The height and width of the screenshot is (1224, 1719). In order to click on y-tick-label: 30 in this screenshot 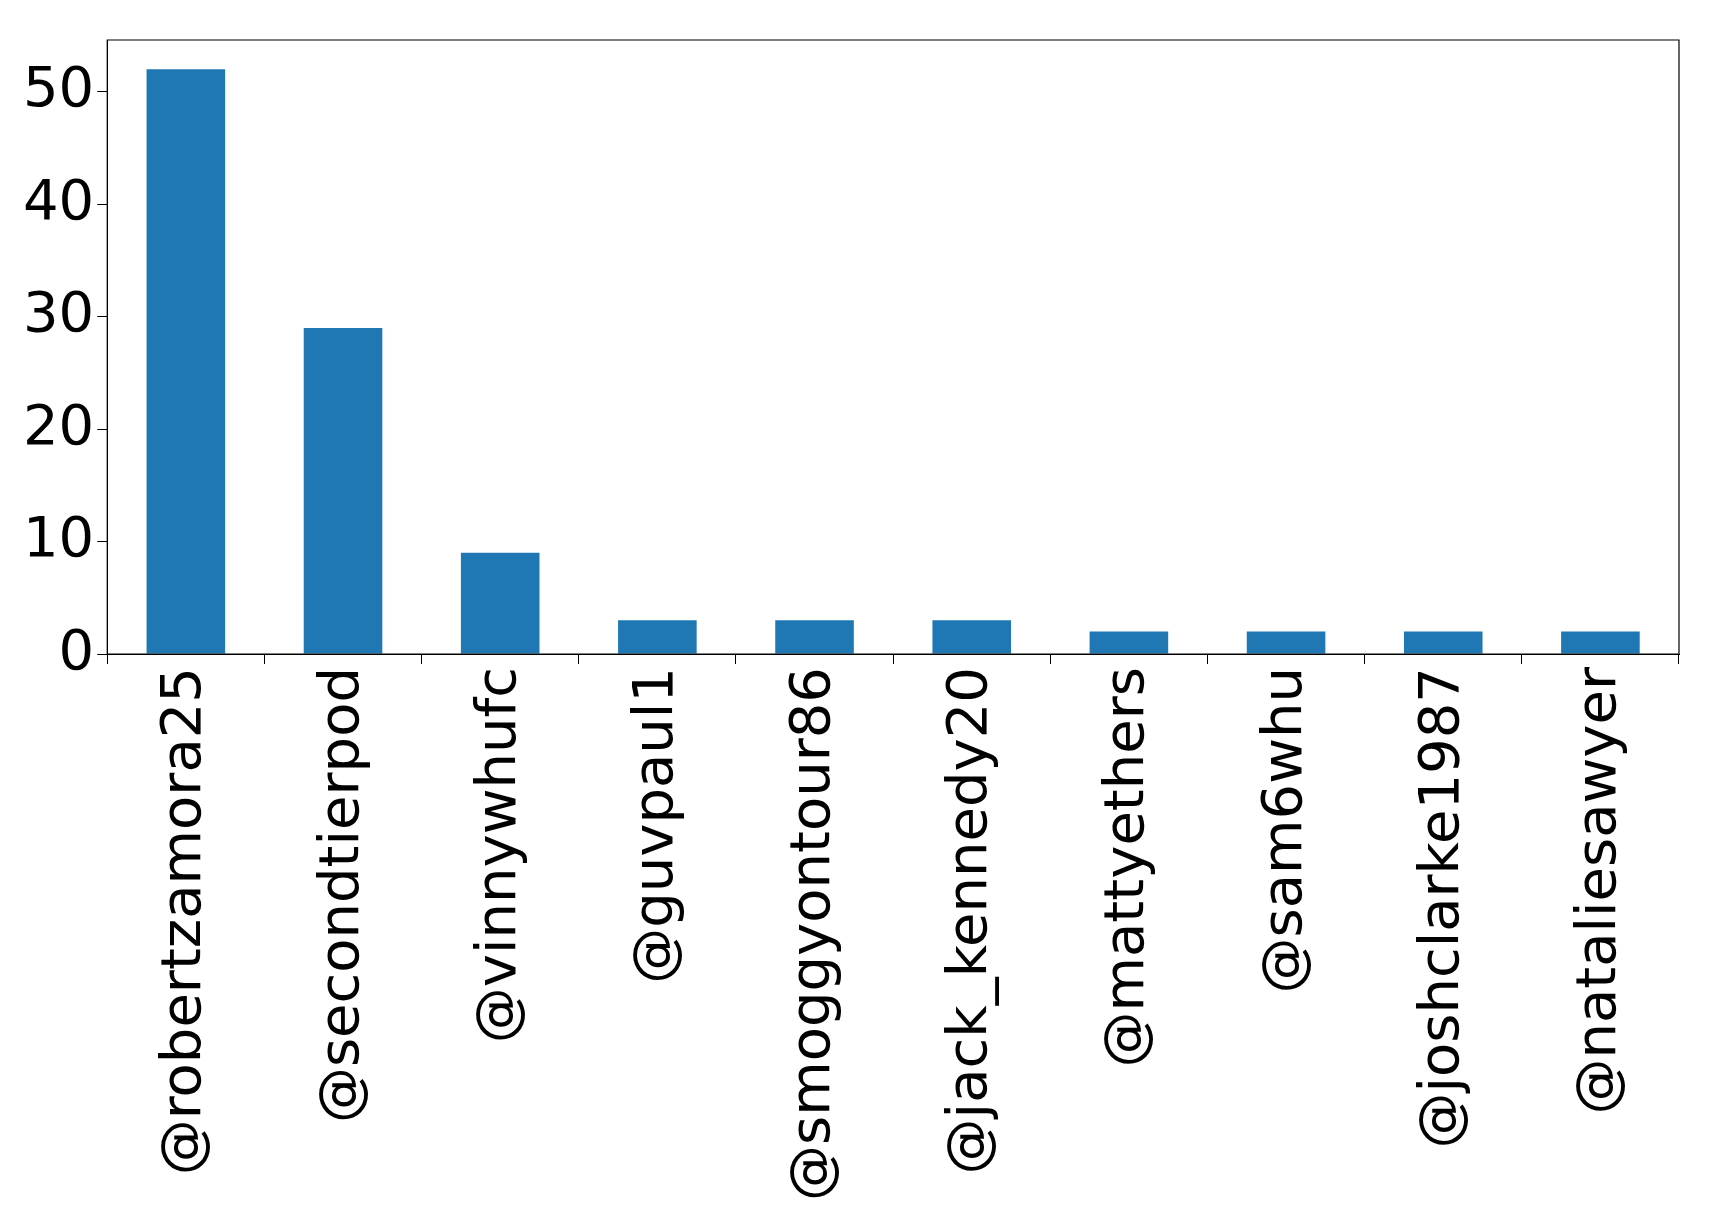, I will do `click(58, 312)`.